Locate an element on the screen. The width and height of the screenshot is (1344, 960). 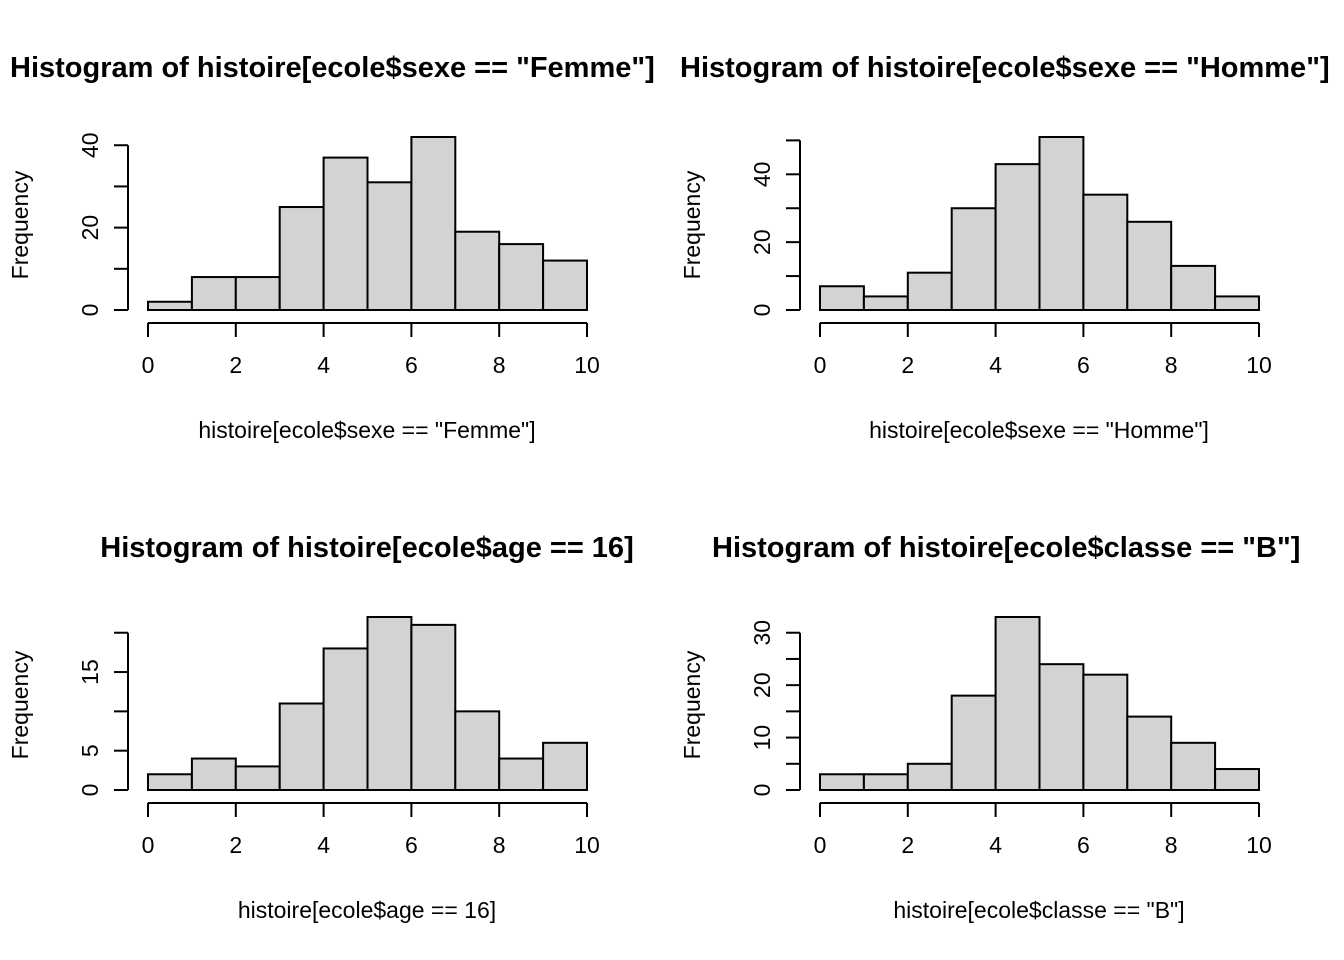
y-tick-label: 15 is located at coordinates (90, 672).